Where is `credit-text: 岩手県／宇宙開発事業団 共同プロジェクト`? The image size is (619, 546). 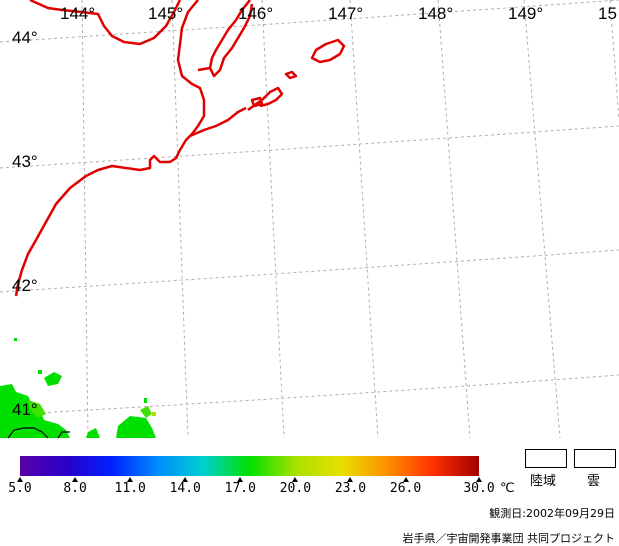
credit-text: 岩手県／宇宙開発事業団 共同プロジェクト is located at coordinates (509, 538).